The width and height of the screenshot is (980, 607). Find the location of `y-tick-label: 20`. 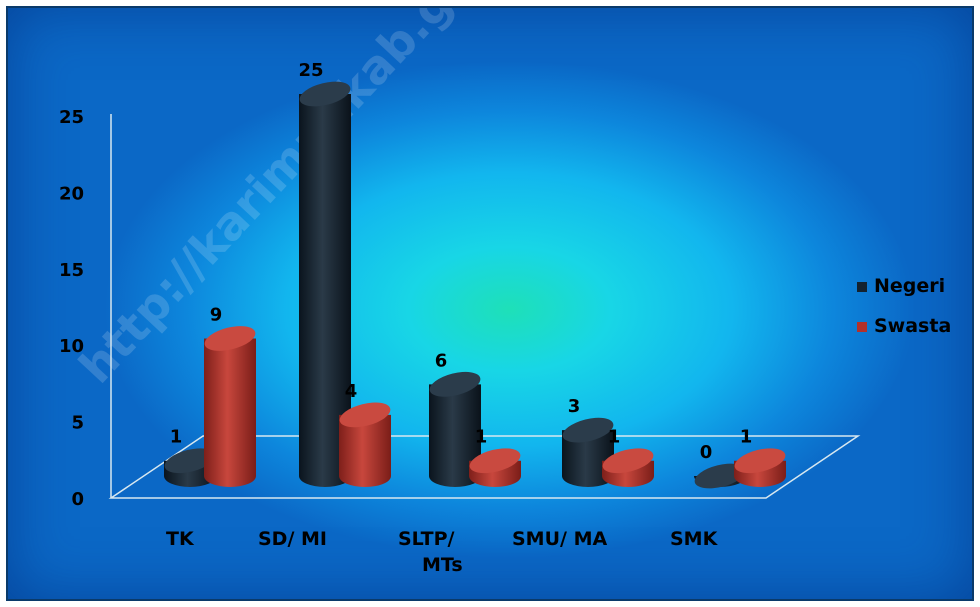

y-tick-label: 20 is located at coordinates (71, 193).